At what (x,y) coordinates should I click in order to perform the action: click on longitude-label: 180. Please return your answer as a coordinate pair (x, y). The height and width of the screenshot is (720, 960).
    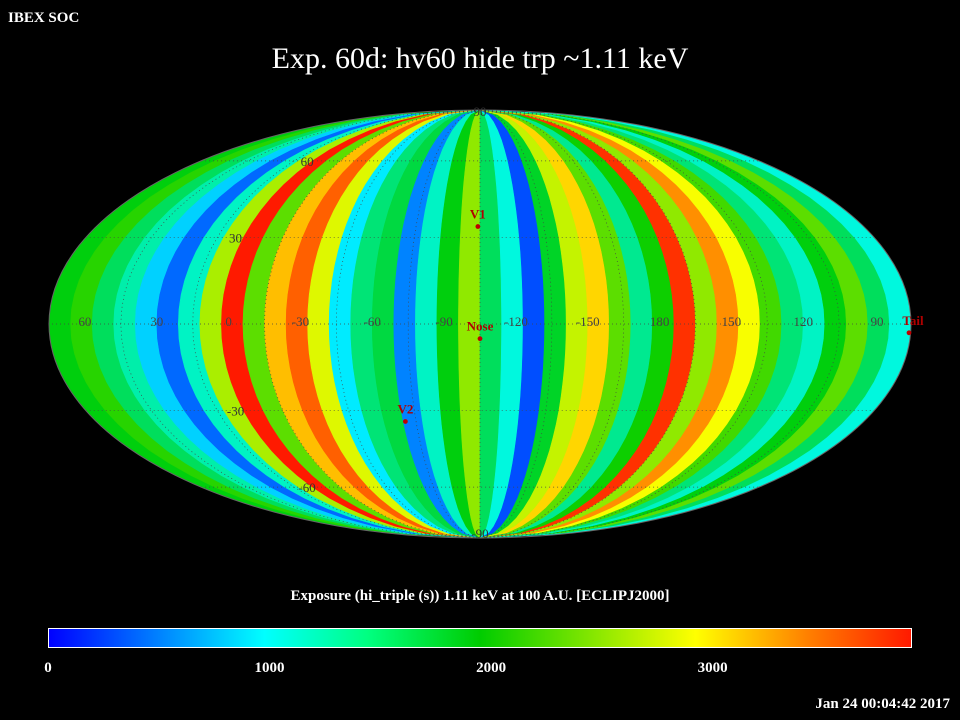
    Looking at the image, I should click on (660, 321).